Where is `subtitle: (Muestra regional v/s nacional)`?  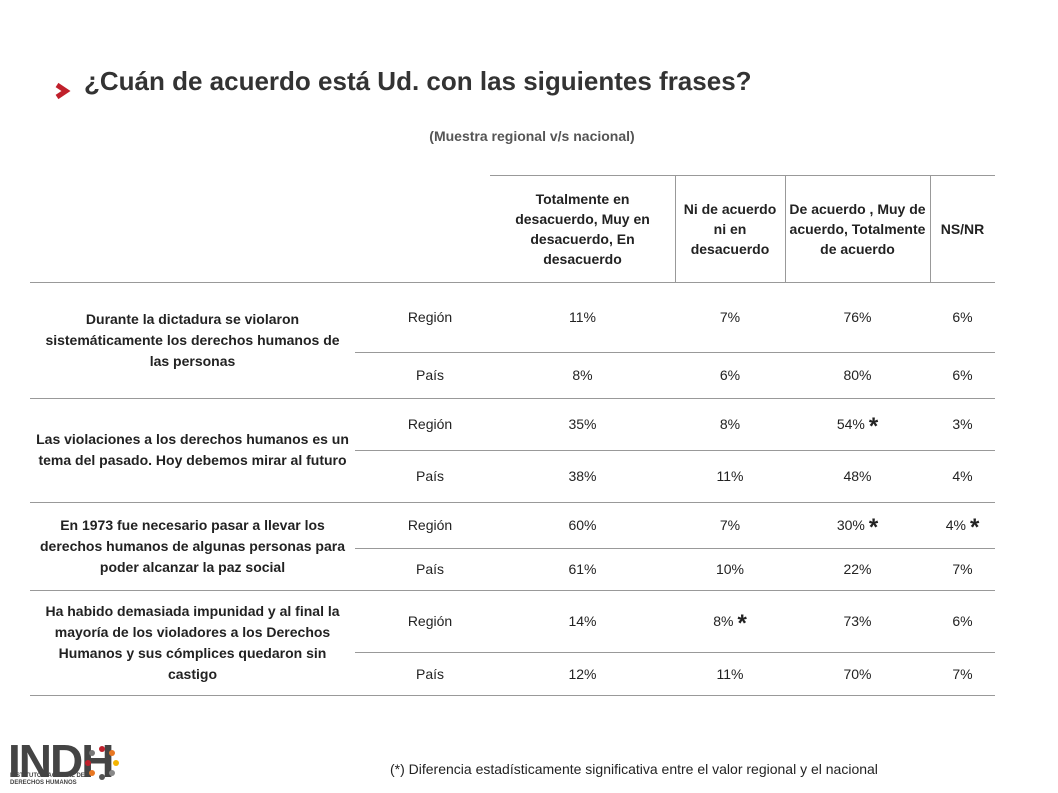 subtitle: (Muestra regional v/s nacional) is located at coordinates (532, 136).